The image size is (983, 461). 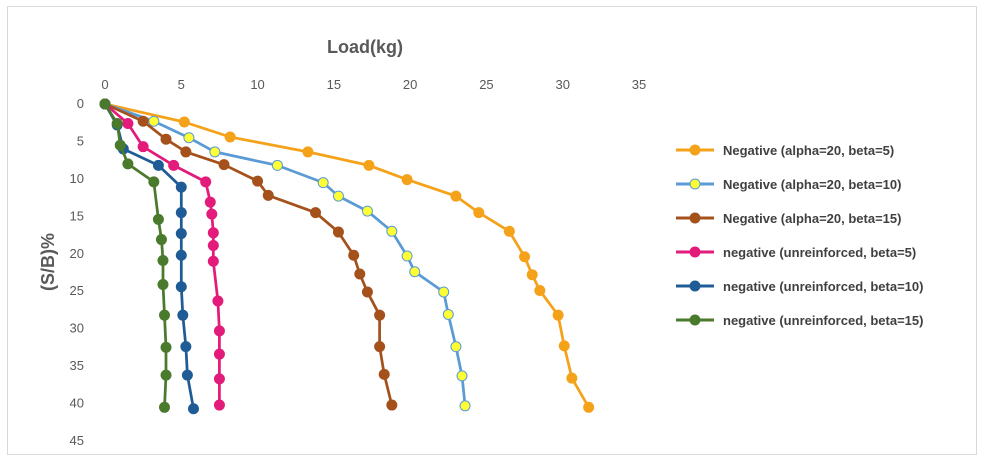 I want to click on legend-item-2: Negative (alpha=20, beta=10), so click(x=788, y=184).